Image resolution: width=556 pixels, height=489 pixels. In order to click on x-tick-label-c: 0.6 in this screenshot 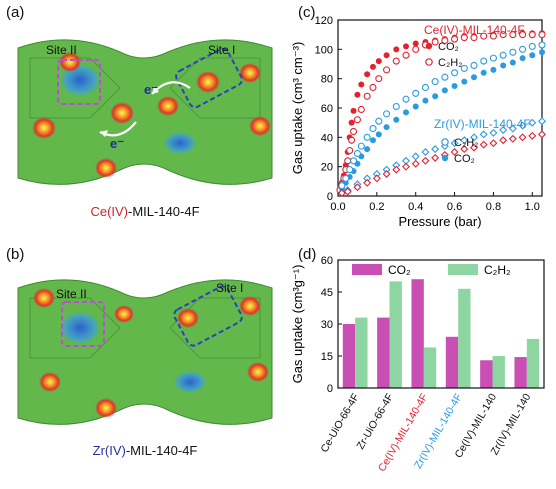, I will do `click(454, 207)`.